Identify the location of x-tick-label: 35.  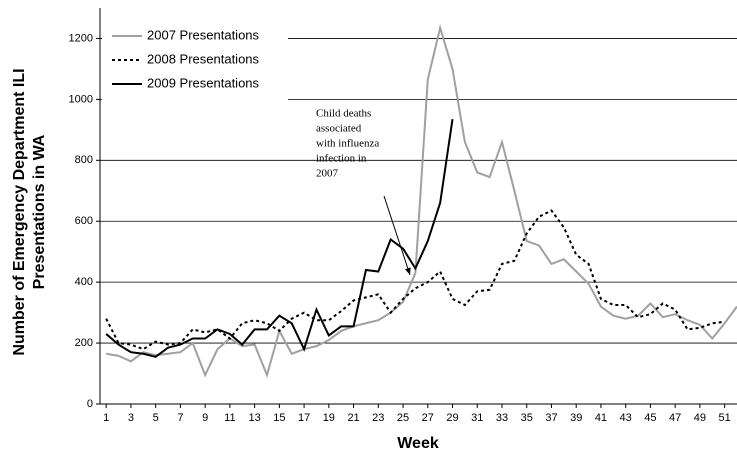
(527, 418).